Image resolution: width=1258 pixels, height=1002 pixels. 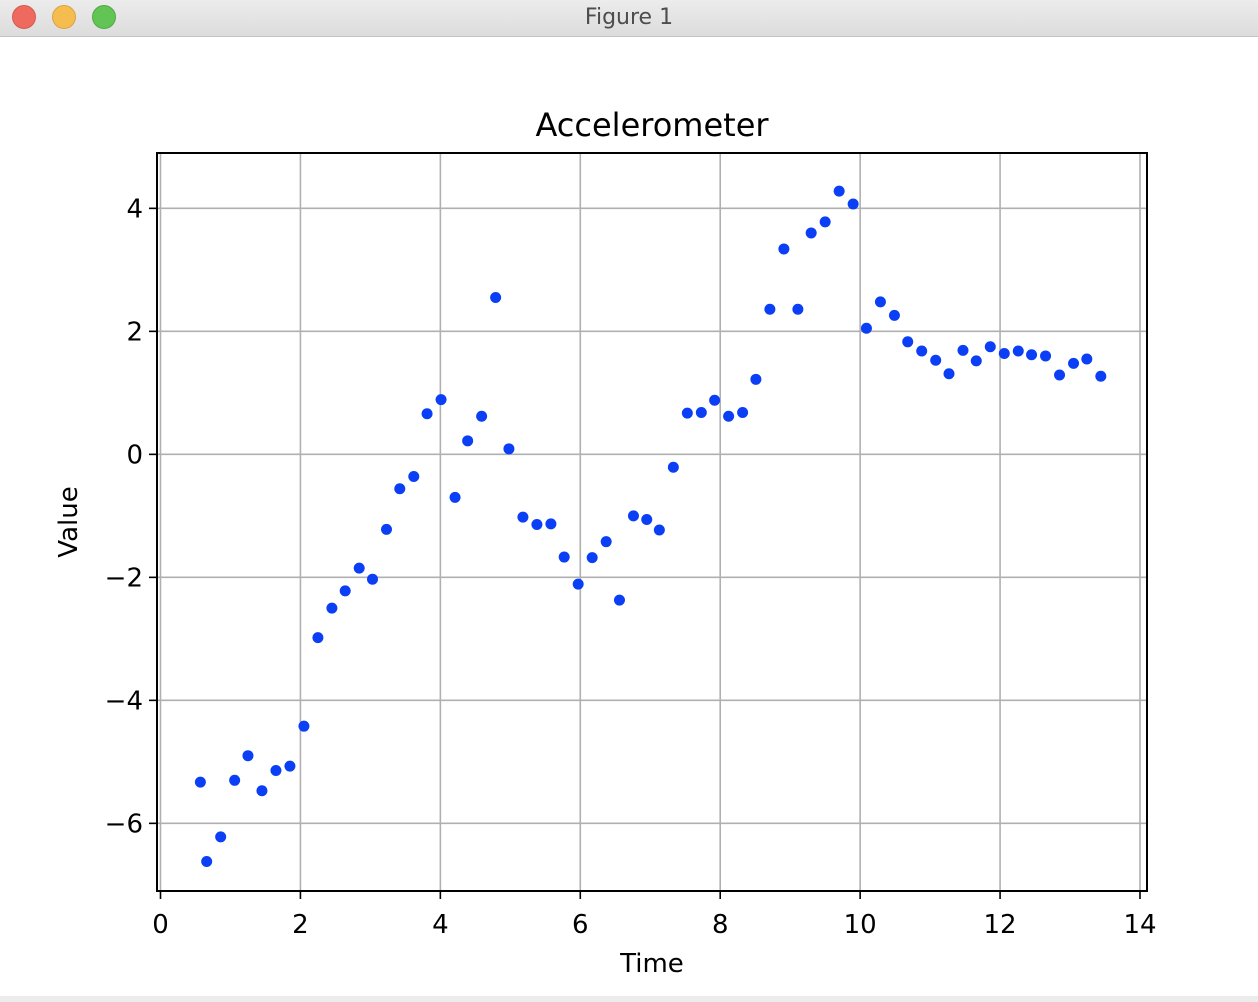 I want to click on y-tick-label: 0, so click(x=134, y=455).